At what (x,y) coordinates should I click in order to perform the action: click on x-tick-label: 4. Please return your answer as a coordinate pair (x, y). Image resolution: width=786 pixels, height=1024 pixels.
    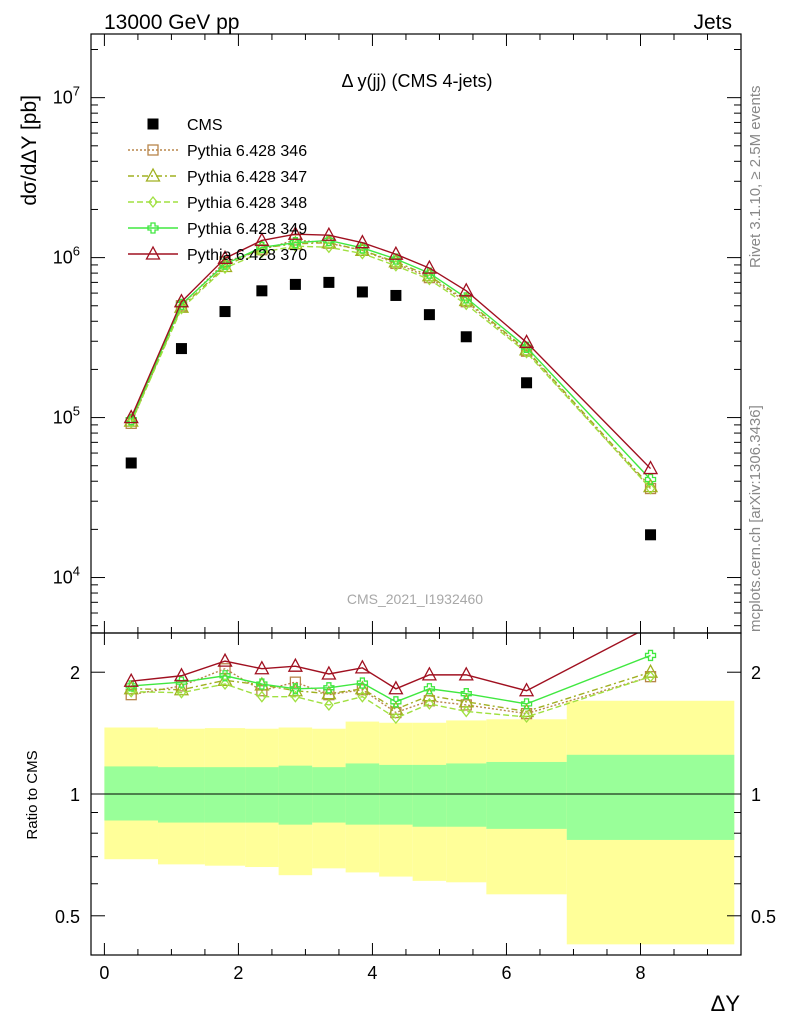
    Looking at the image, I should click on (372, 973).